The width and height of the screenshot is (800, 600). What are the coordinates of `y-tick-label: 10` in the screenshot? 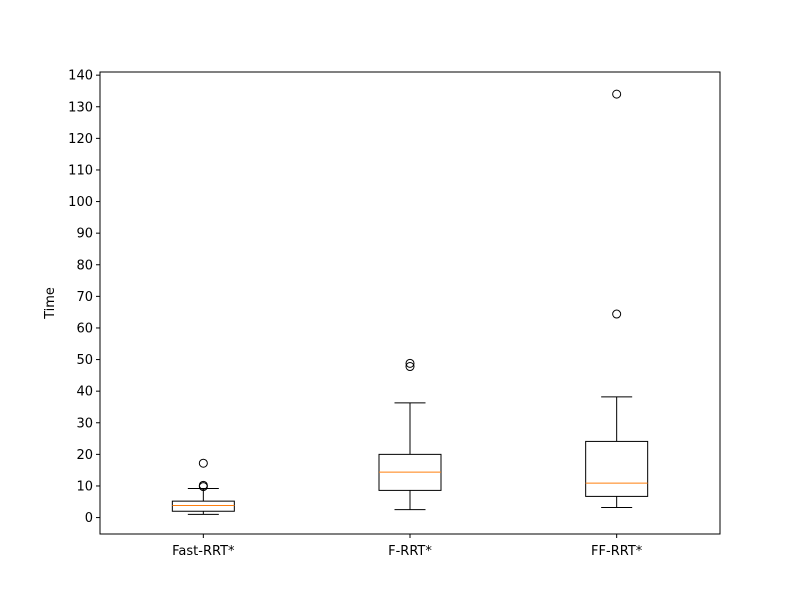 It's located at (84, 486).